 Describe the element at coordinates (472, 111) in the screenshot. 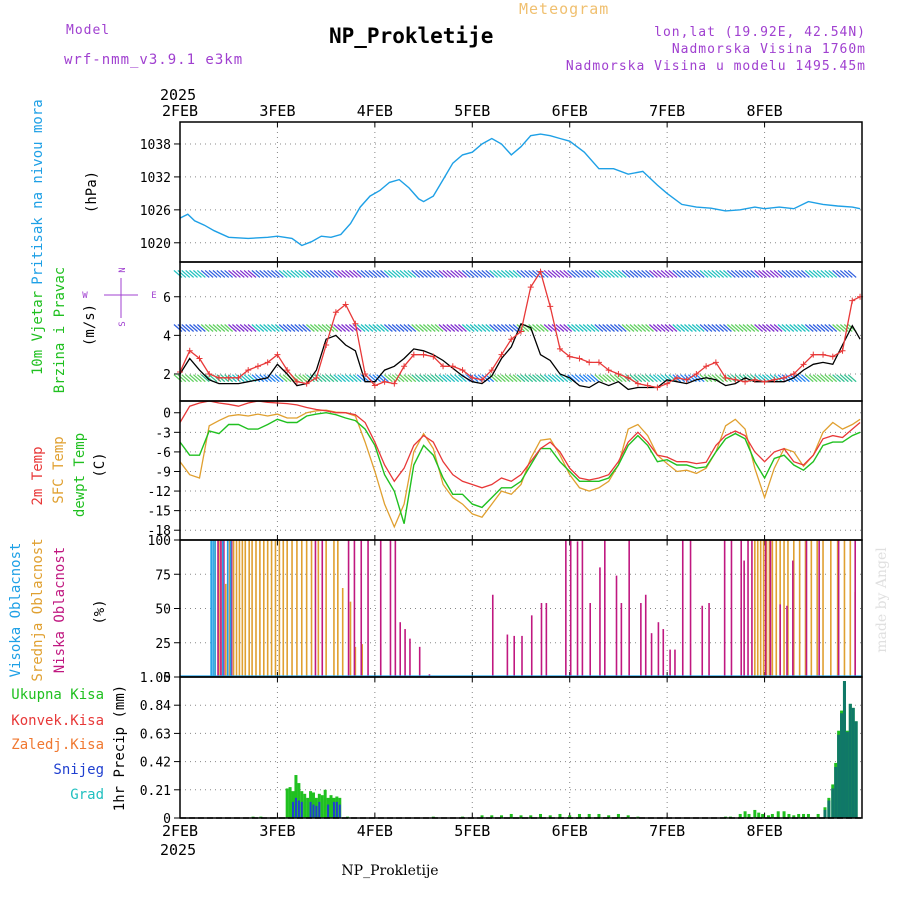

I see `top-day-label: 5FEB` at that location.